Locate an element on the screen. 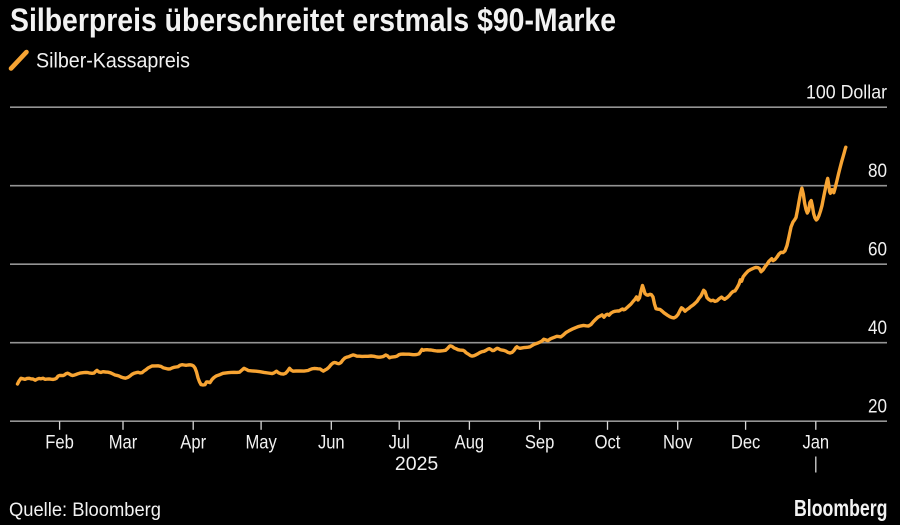  svg-text: Aug is located at coordinates (470, 443).